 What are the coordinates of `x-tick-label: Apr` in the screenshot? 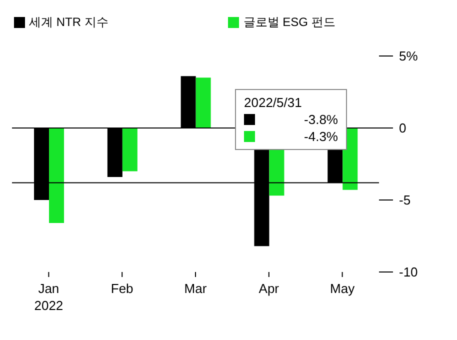 It's located at (269, 288).